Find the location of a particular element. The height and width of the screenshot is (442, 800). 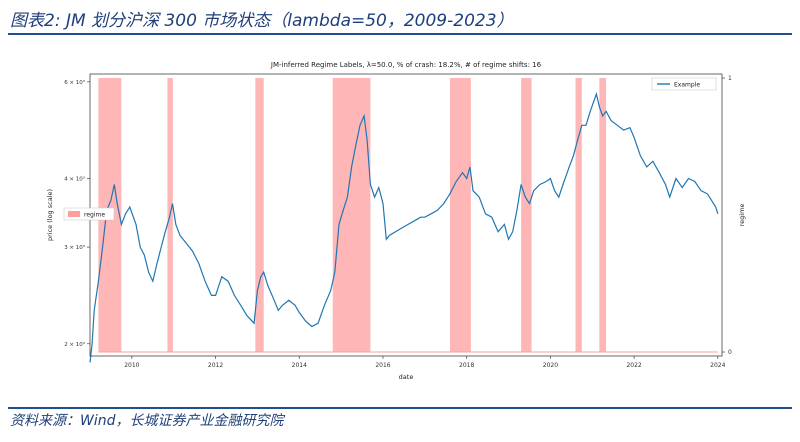

y-tick: 3 × 10³ is located at coordinates (77, 247).